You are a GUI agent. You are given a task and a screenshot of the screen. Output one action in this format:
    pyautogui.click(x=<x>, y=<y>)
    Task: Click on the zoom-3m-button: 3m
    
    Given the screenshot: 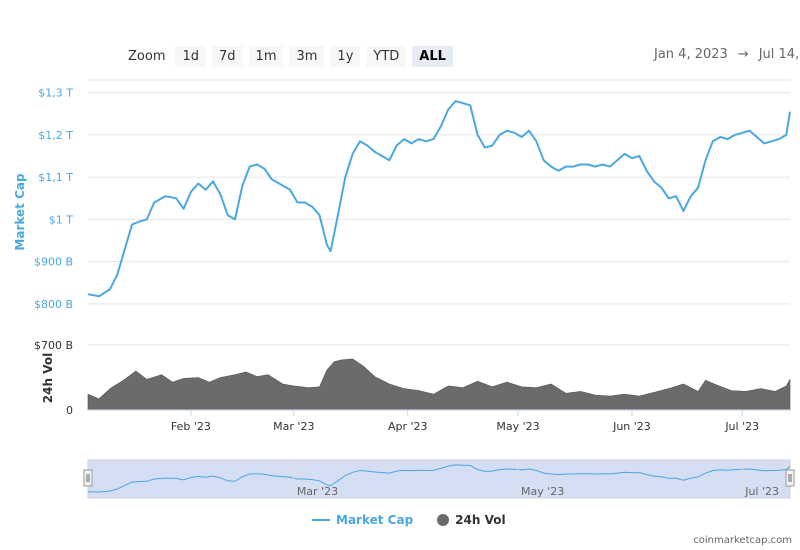 What is the action you would take?
    pyautogui.click(x=307, y=56)
    